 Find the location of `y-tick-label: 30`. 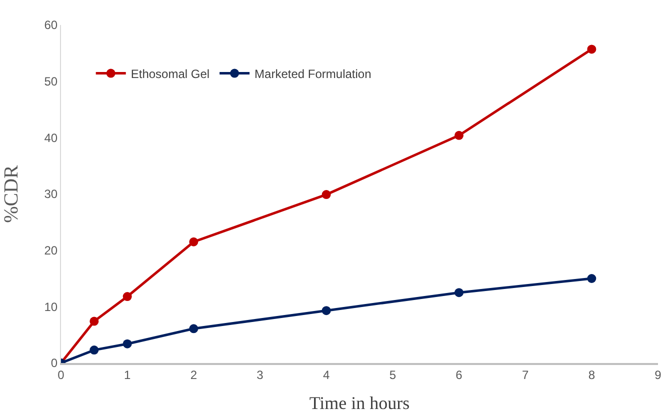

y-tick-label: 30 is located at coordinates (51, 194).